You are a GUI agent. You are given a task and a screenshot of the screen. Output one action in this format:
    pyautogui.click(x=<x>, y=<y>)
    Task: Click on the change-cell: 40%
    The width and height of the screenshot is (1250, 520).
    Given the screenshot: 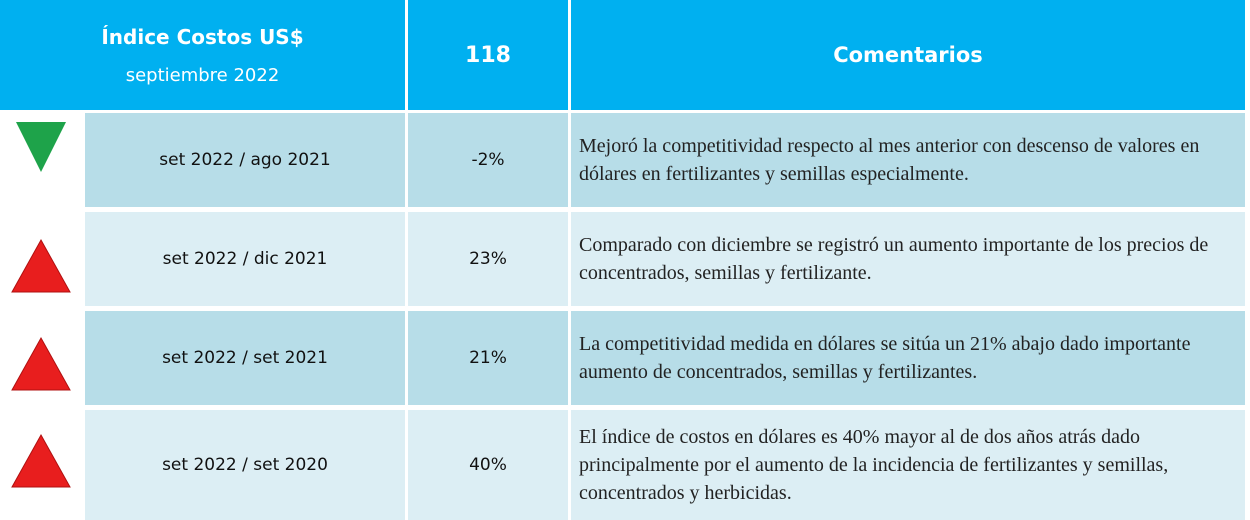 What is the action you would take?
    pyautogui.click(x=488, y=465)
    